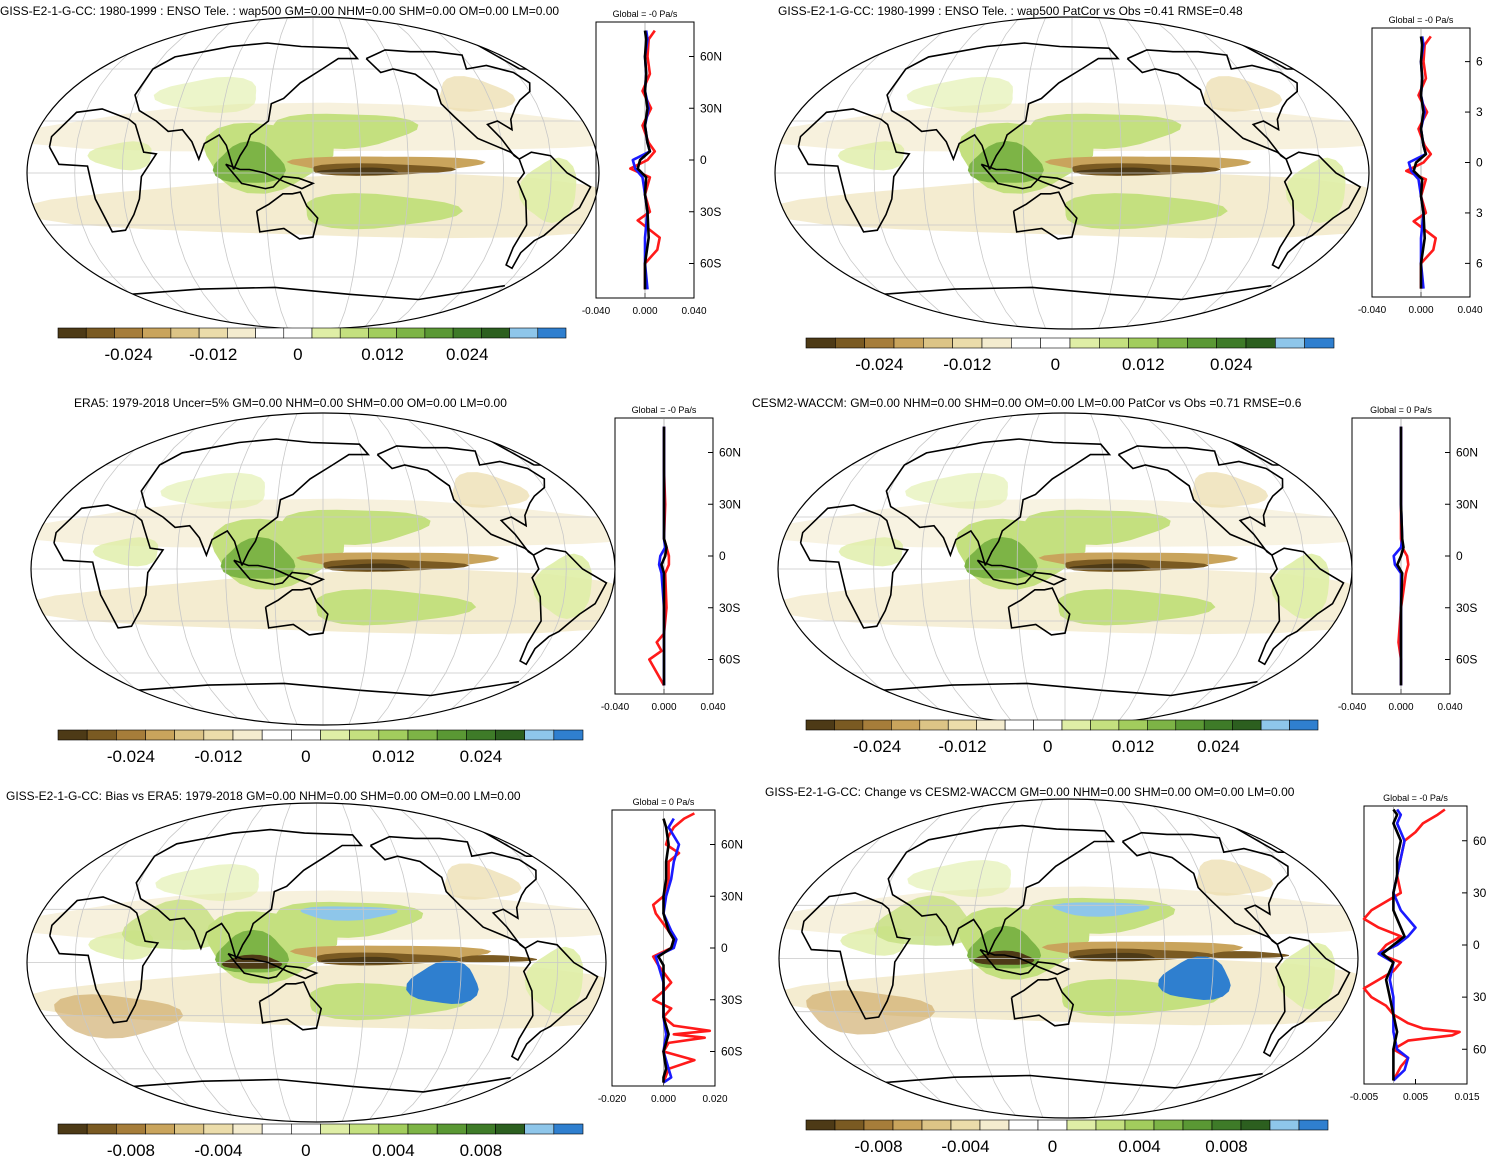 This screenshot has width=1493, height=1164. Describe the element at coordinates (1042, 1002) in the screenshot. I see `australia-coast` at that location.